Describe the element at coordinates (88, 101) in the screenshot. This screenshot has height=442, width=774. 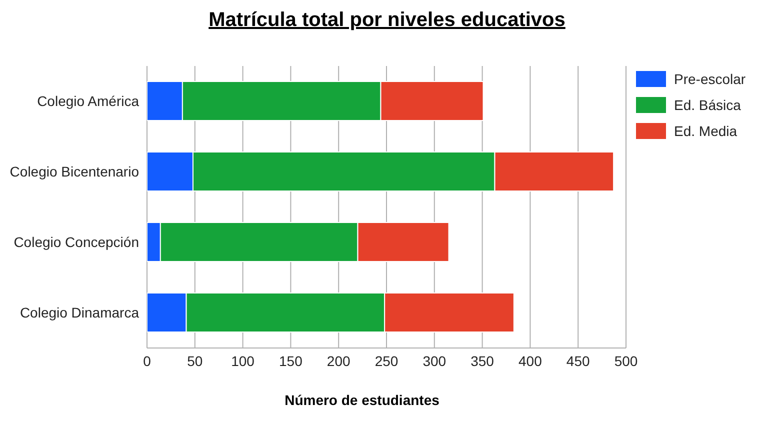
I see `y-tick-label: Colegio América` at that location.